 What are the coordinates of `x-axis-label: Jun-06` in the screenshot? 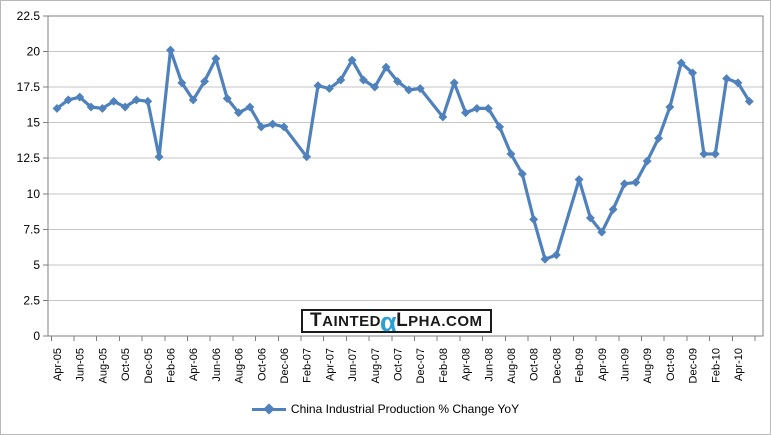 It's located at (217, 365).